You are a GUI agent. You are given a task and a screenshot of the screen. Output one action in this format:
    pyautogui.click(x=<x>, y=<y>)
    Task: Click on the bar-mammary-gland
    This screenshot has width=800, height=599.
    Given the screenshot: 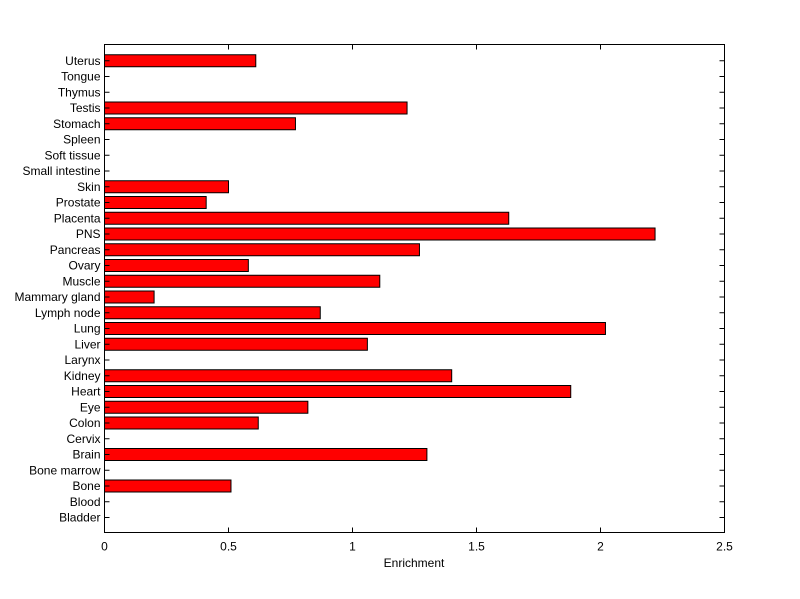 What is the action you would take?
    pyautogui.click(x=129, y=297)
    